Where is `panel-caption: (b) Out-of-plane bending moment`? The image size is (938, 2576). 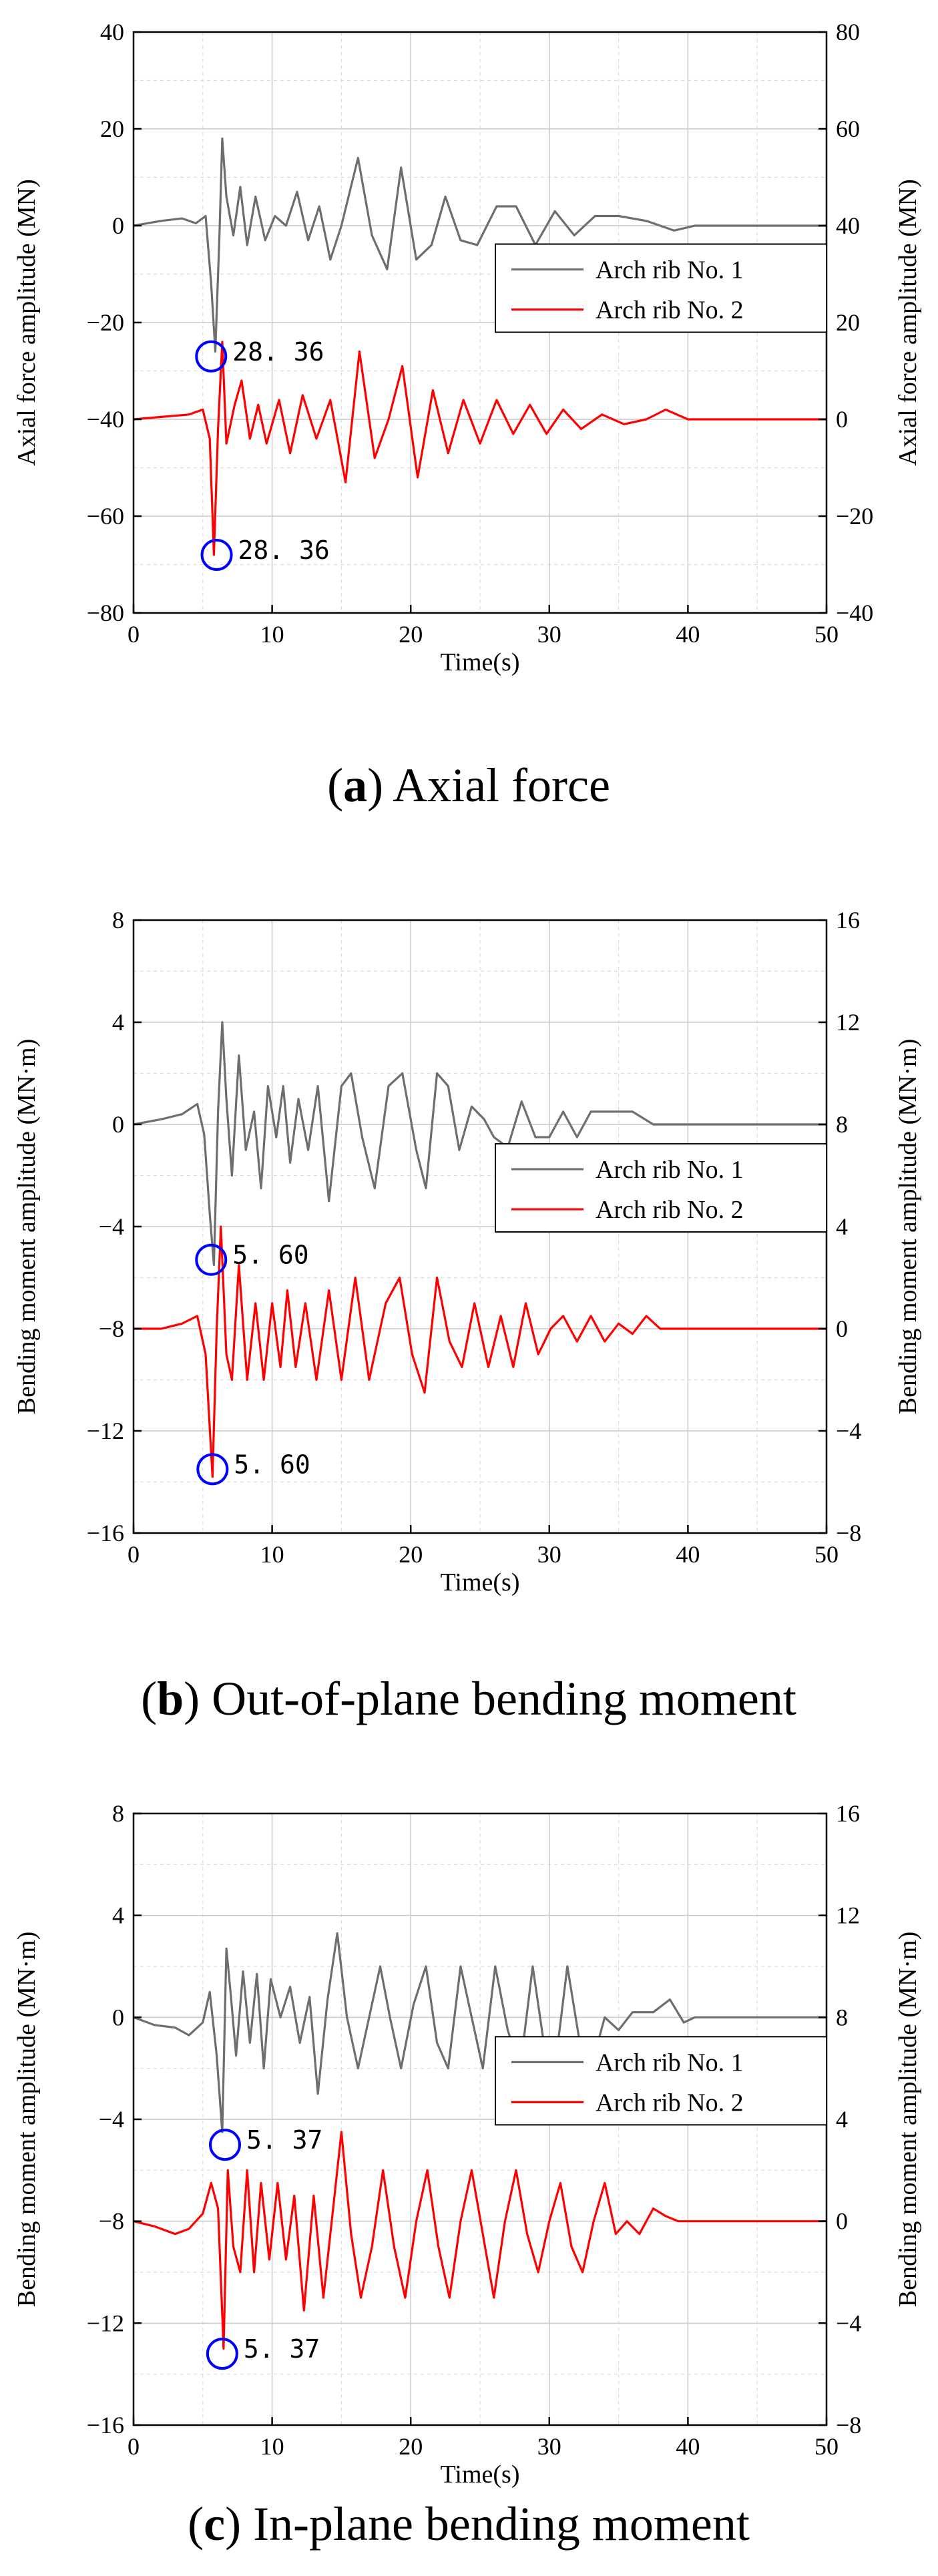 panel-caption: (b) Out-of-plane bending moment is located at coordinates (468, 1698).